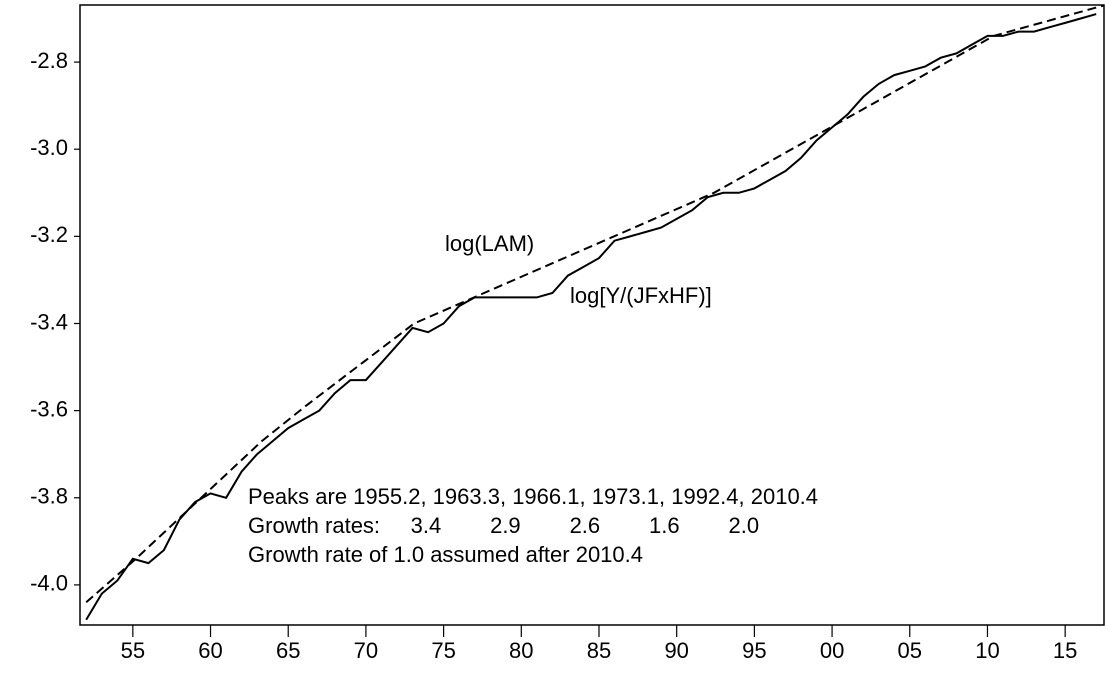  What do you see at coordinates (910, 650) in the screenshot?
I see `x-tick-label: 05` at bounding box center [910, 650].